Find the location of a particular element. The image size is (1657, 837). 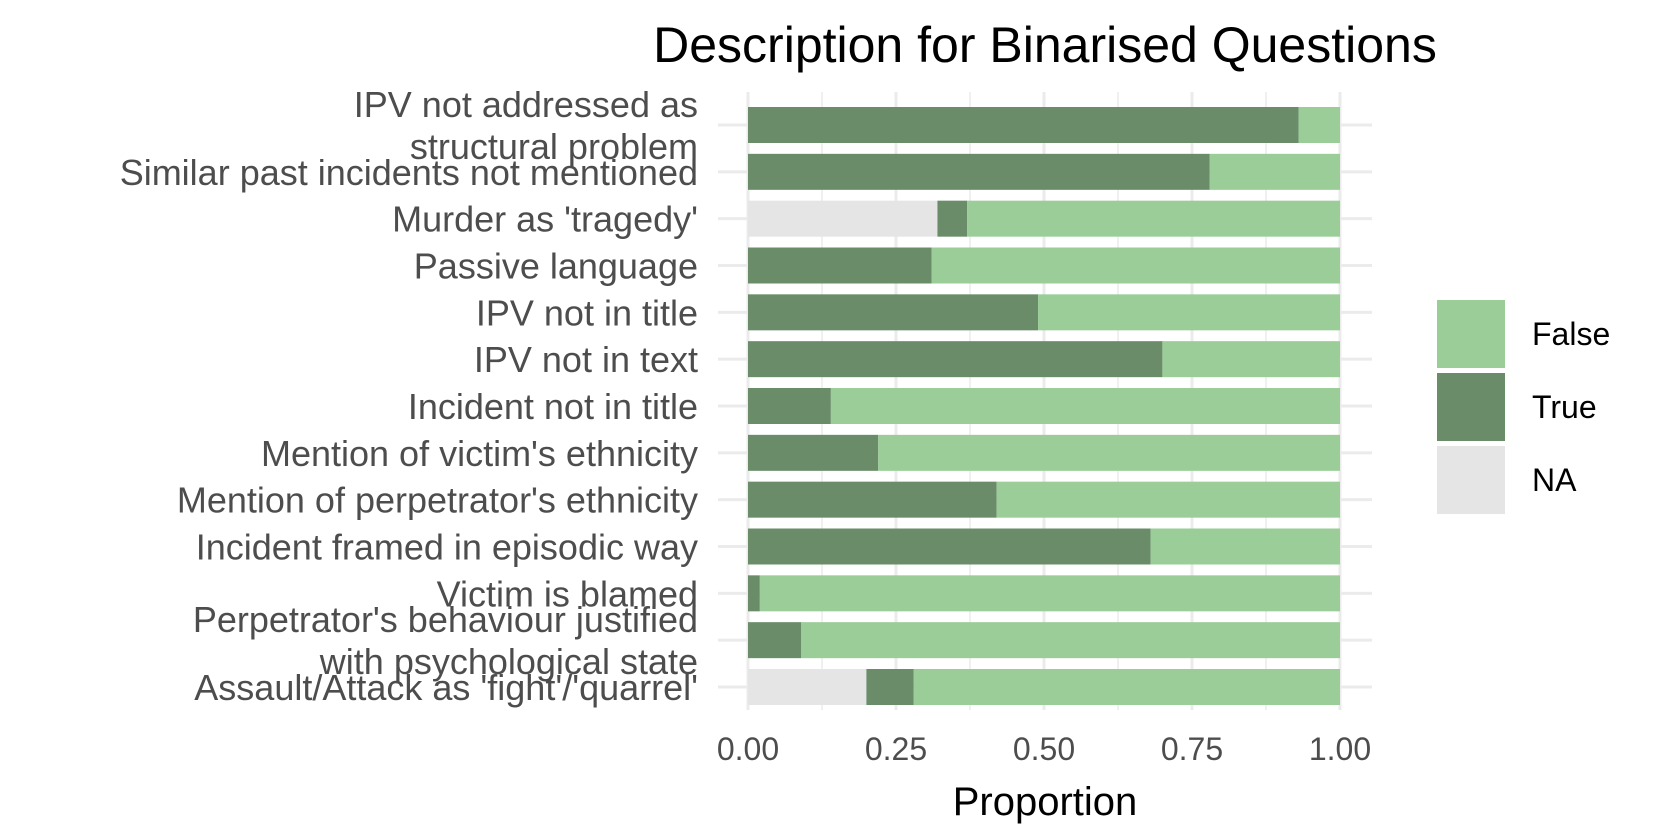

x-tick-label: 1.00 is located at coordinates (1340, 749).